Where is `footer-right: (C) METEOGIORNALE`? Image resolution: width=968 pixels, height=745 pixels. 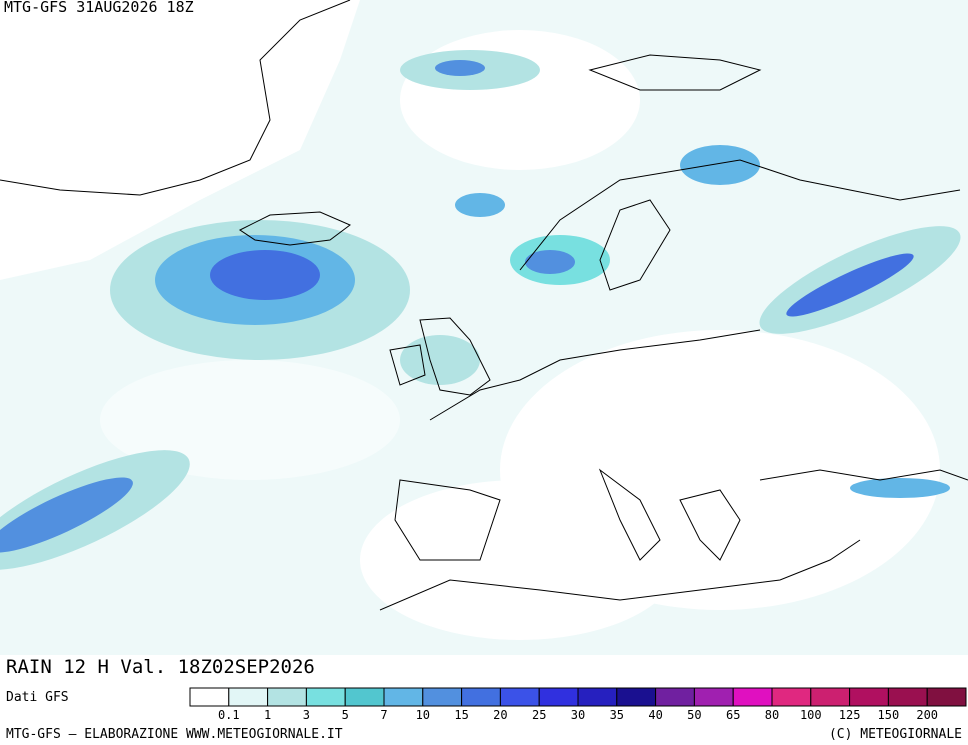
footer-right: (C) METEOGIORNALE is located at coordinates (895, 734).